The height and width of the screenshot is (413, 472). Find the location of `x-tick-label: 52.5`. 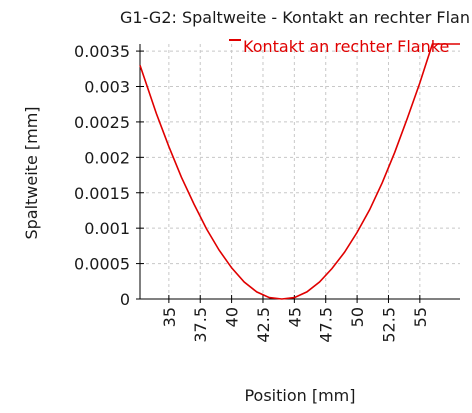

x-tick-label: 52.5 is located at coordinates (388, 325).